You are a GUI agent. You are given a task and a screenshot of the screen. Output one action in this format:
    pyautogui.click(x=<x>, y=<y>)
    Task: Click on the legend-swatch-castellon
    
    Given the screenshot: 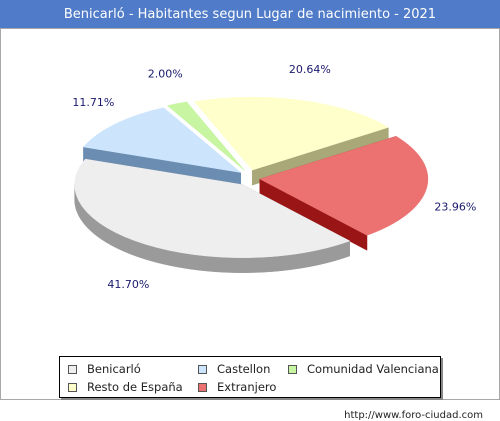 What is the action you would take?
    pyautogui.click(x=202, y=369)
    